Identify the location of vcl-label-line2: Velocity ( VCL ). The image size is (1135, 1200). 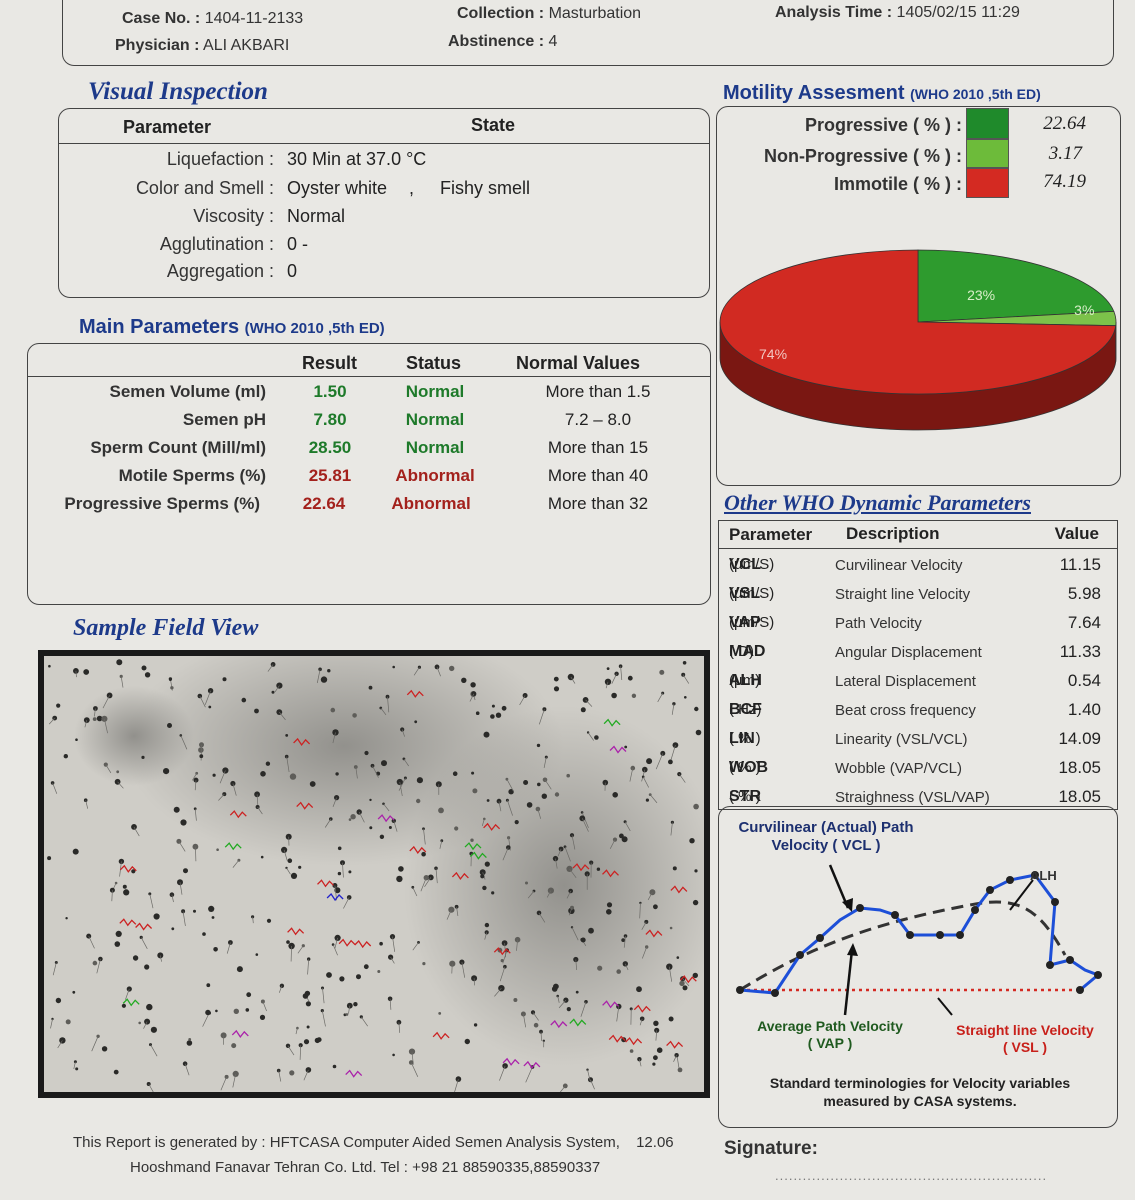
(826, 845).